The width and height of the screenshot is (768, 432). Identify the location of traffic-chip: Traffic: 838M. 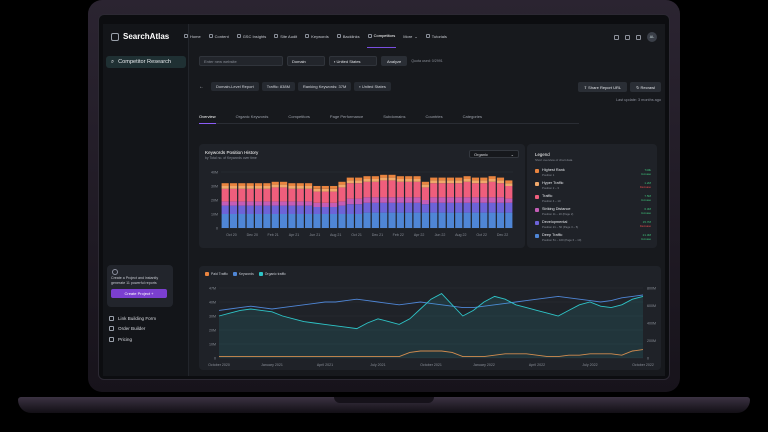
(278, 86).